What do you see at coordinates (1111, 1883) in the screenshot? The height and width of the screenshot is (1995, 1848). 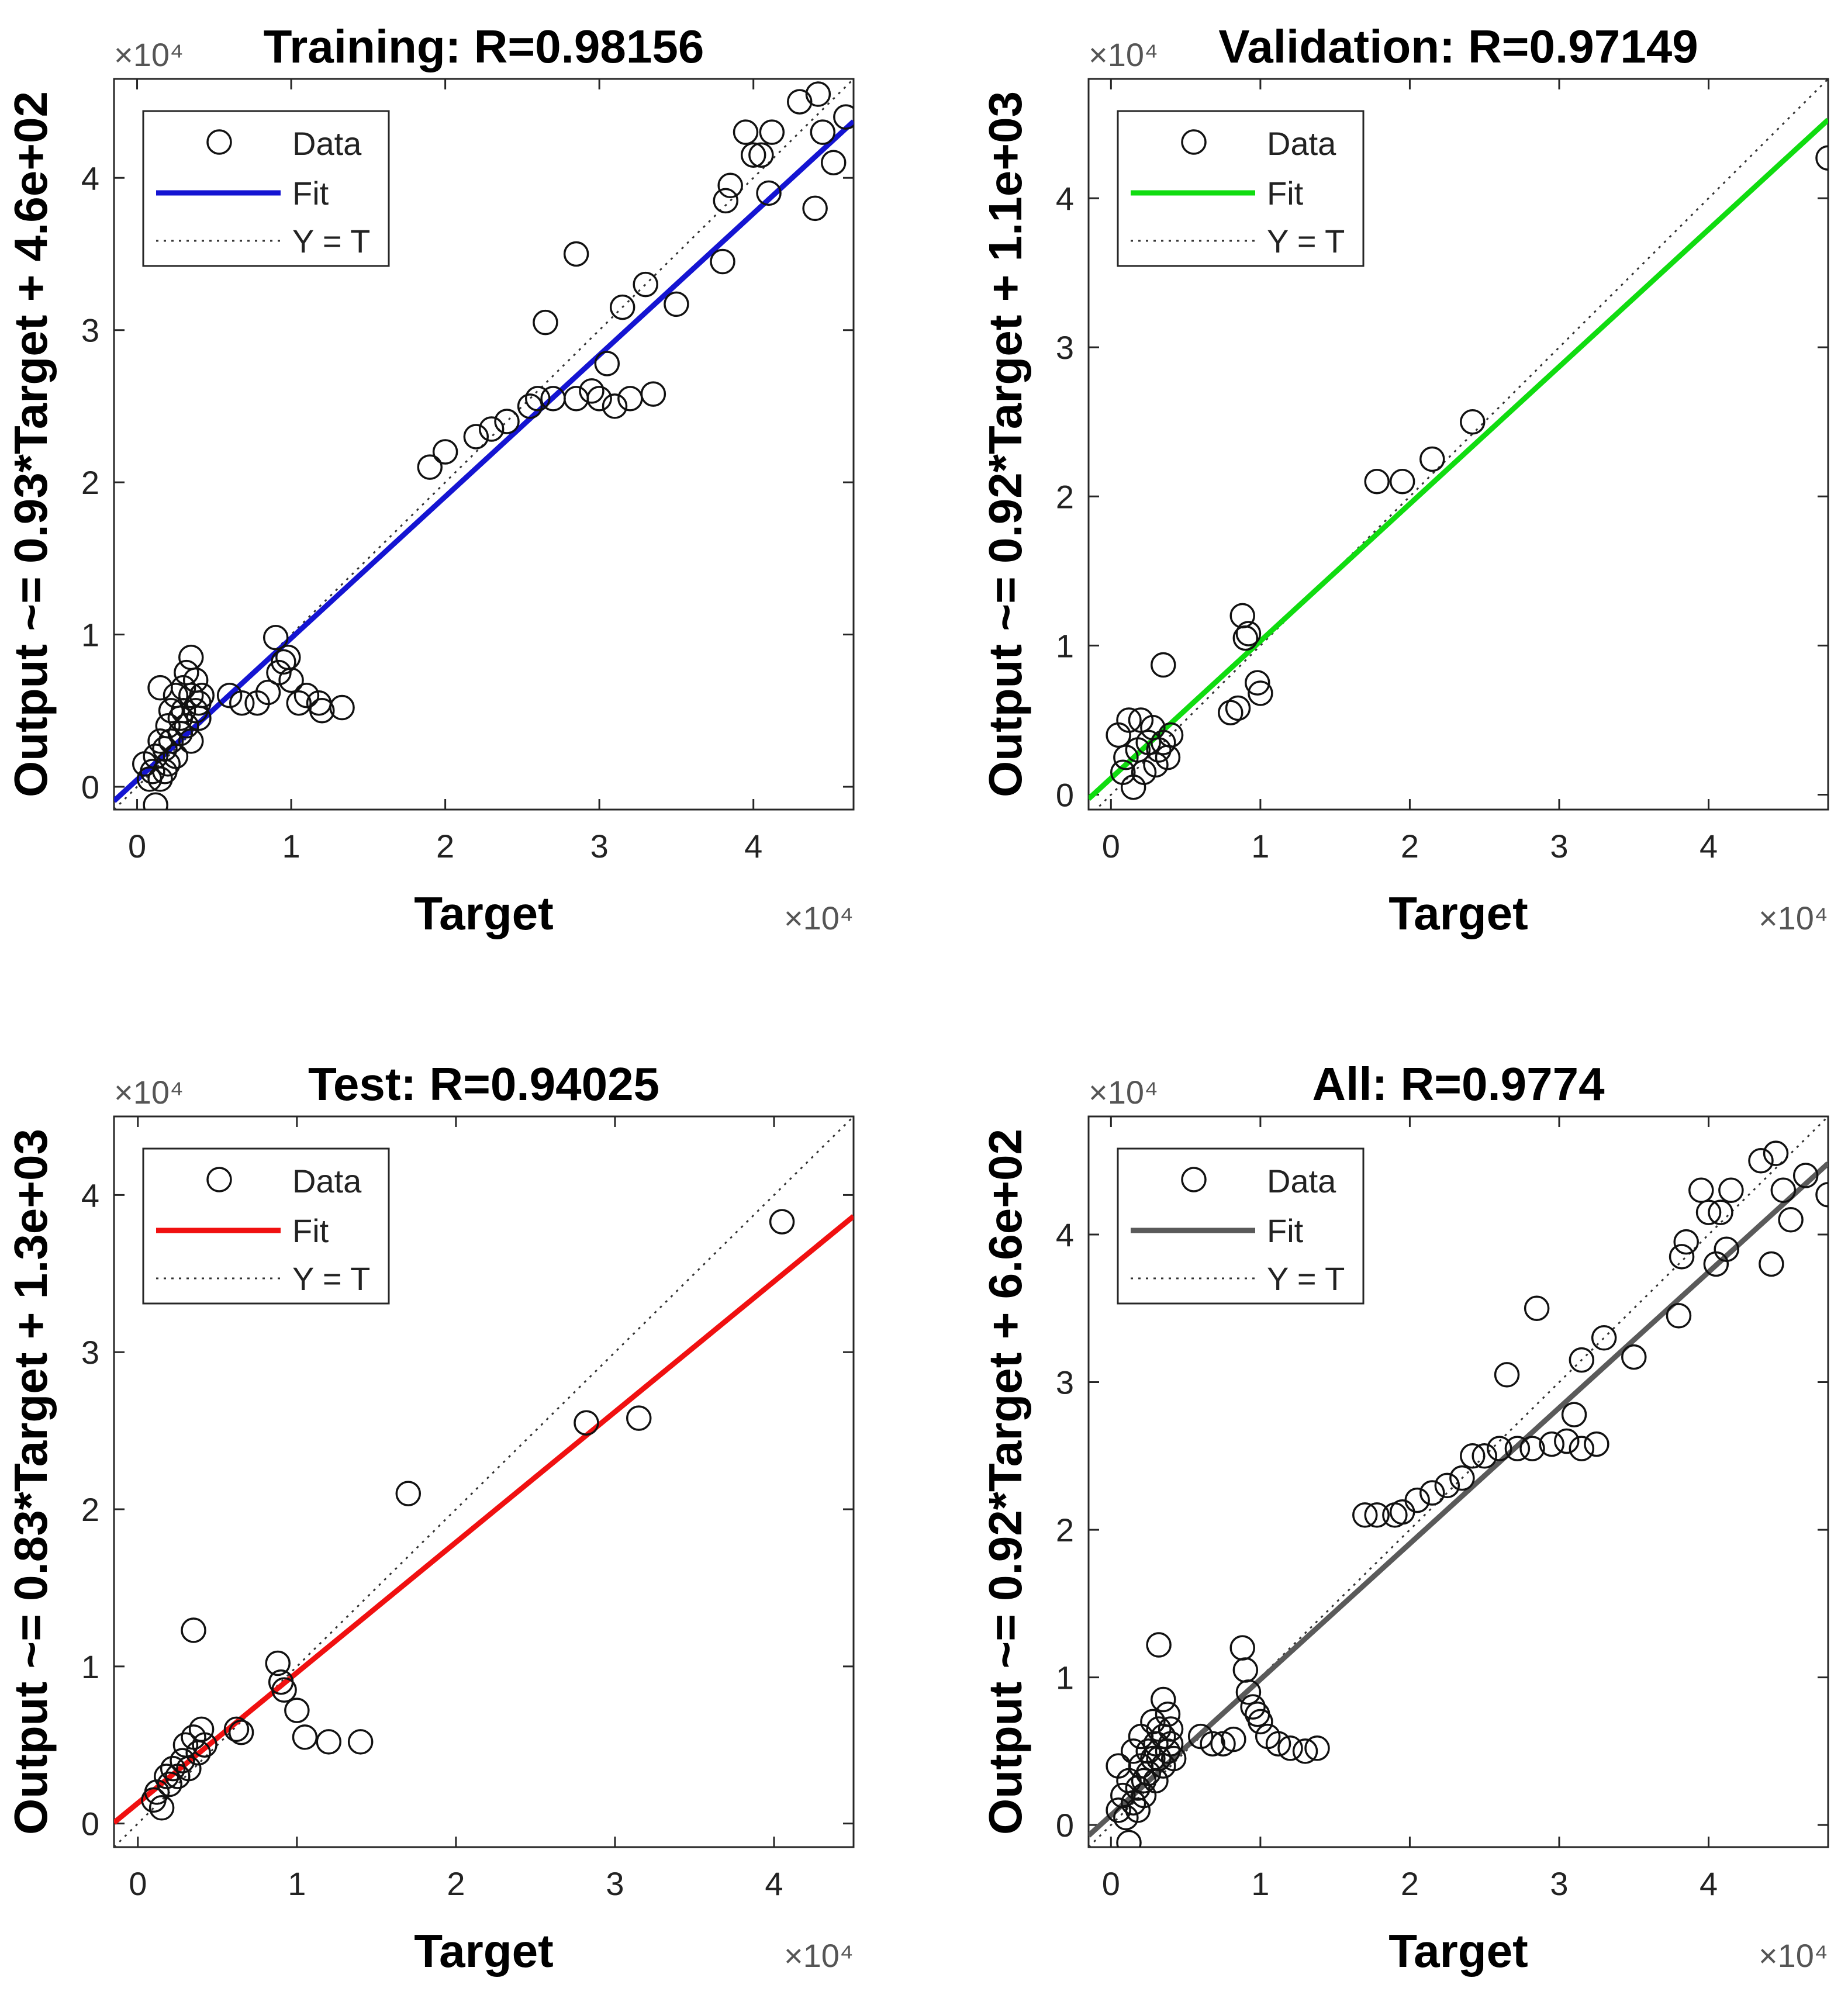 I see `all-xtick-label: 0` at bounding box center [1111, 1883].